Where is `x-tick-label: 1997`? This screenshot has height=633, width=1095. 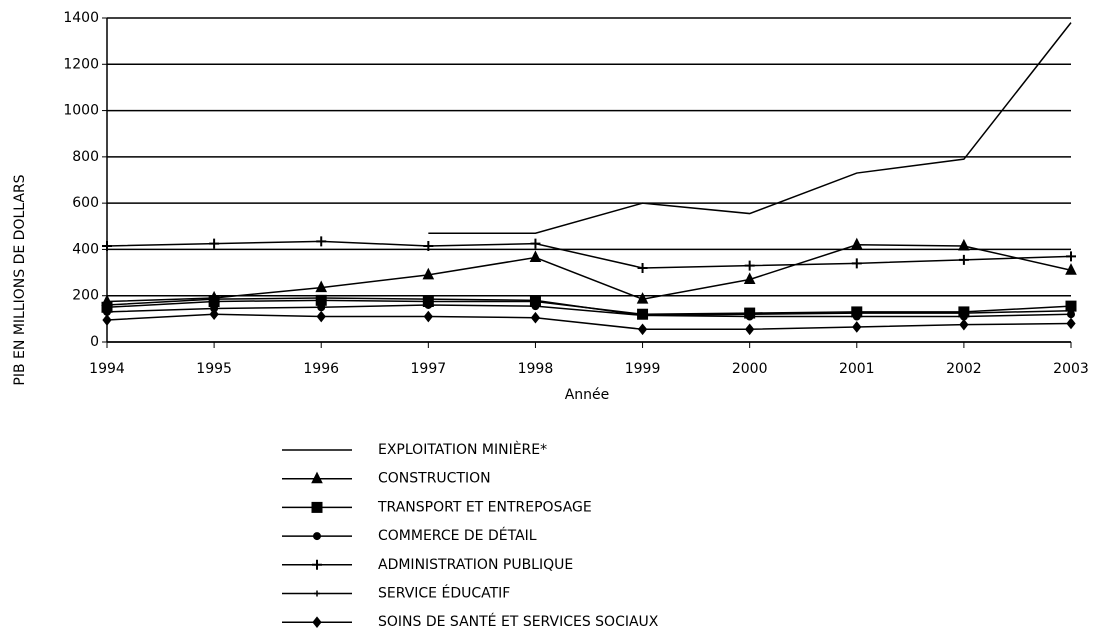
x-tick-label: 1997 is located at coordinates (429, 369).